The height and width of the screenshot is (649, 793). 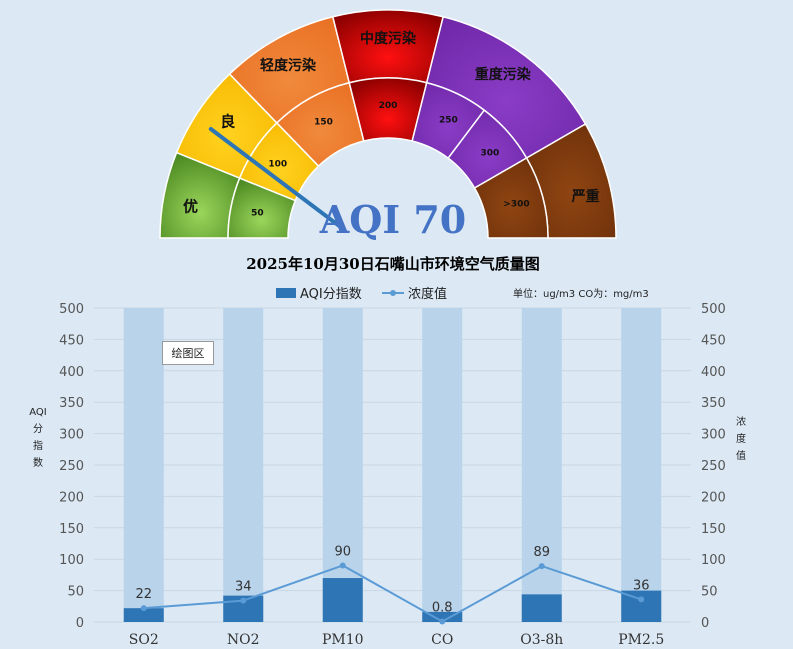 I want to click on y-left-title: AQI 分指数, so click(x=38, y=438).